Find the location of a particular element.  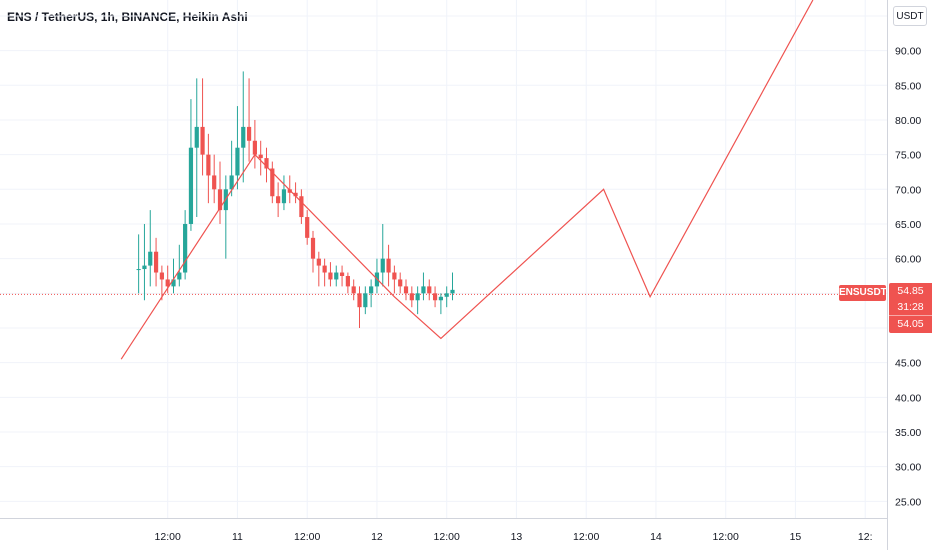

y-tick-label: 30.00 is located at coordinates (908, 468).